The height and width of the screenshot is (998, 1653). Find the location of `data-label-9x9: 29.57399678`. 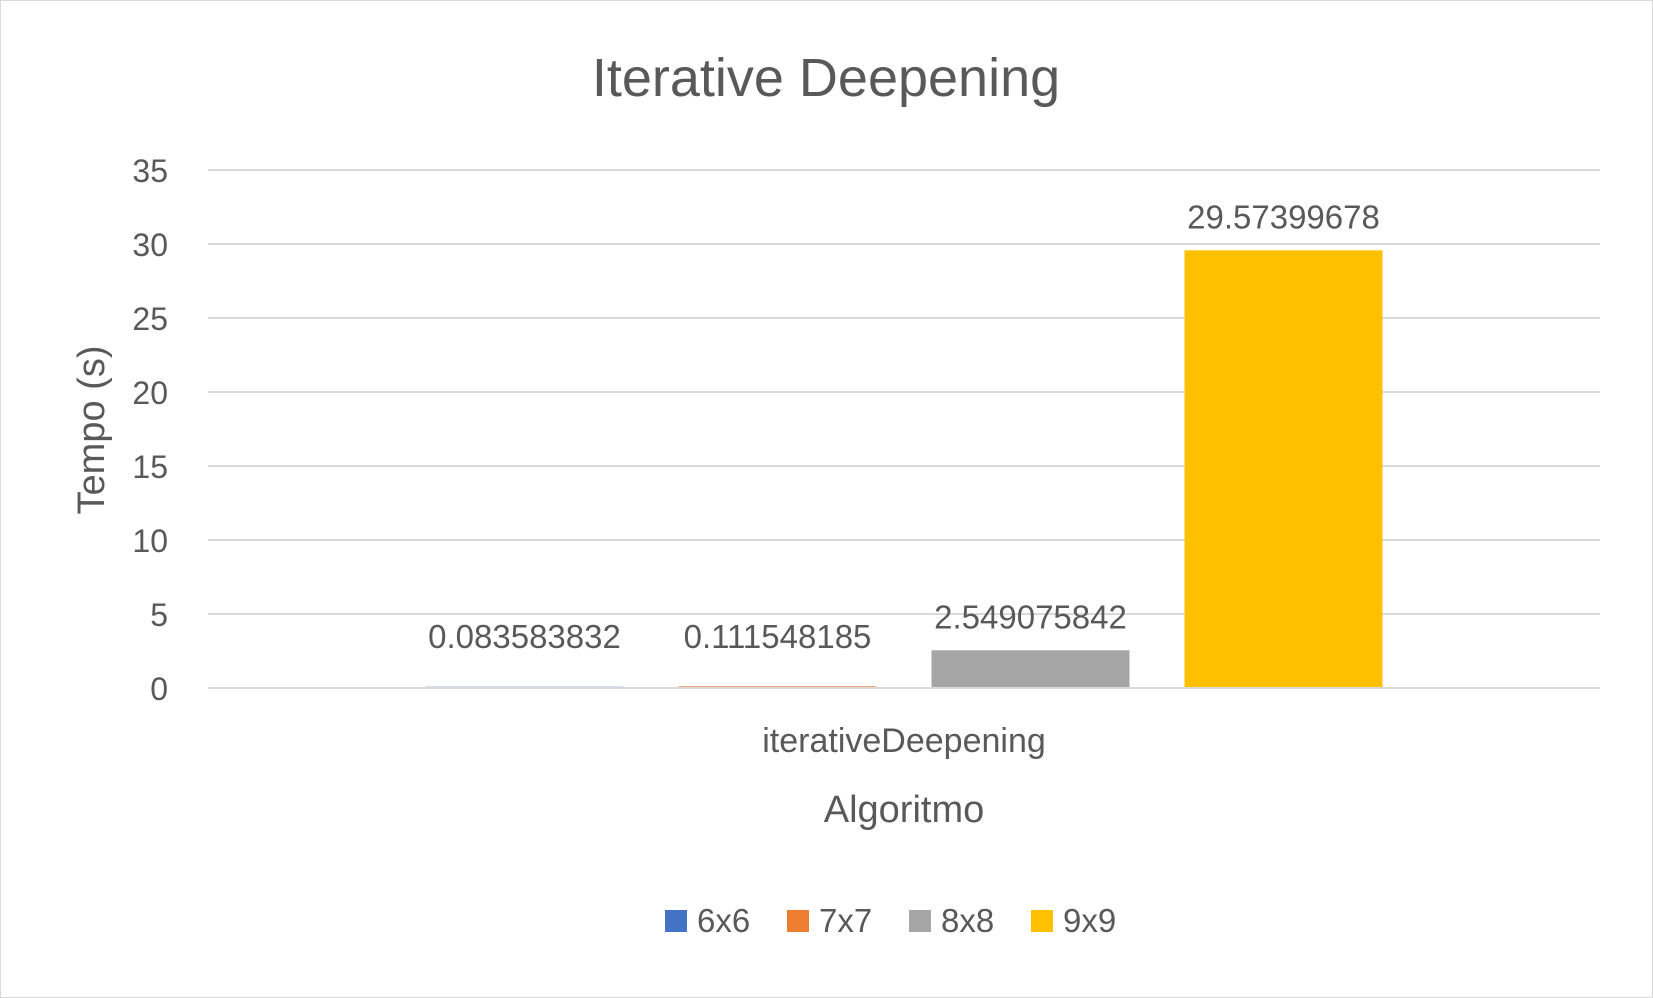

data-label-9x9: 29.57399678 is located at coordinates (1283, 216).